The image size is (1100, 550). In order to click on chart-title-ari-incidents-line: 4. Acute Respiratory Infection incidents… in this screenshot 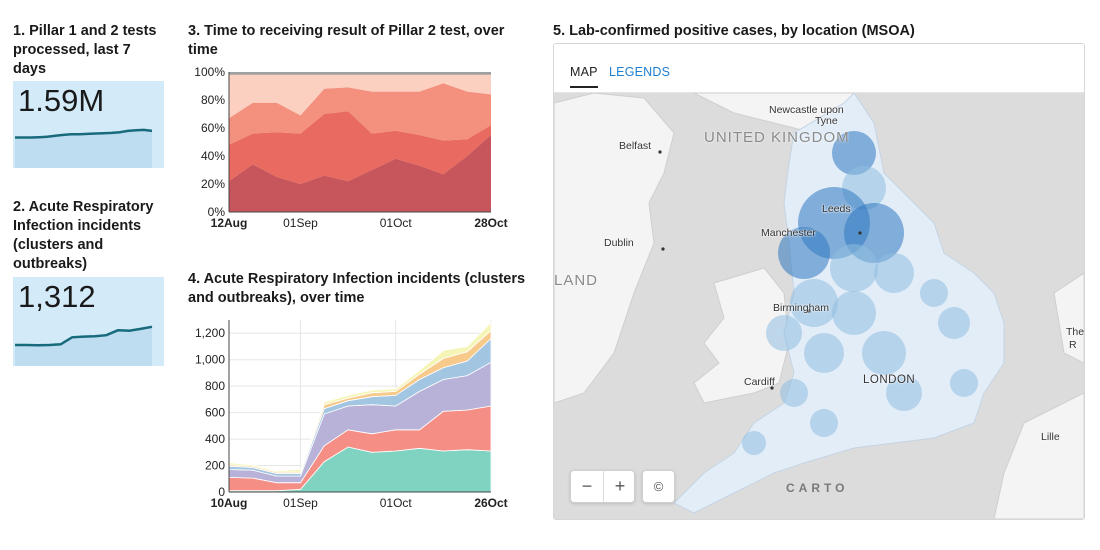, I will do `click(357, 279)`.